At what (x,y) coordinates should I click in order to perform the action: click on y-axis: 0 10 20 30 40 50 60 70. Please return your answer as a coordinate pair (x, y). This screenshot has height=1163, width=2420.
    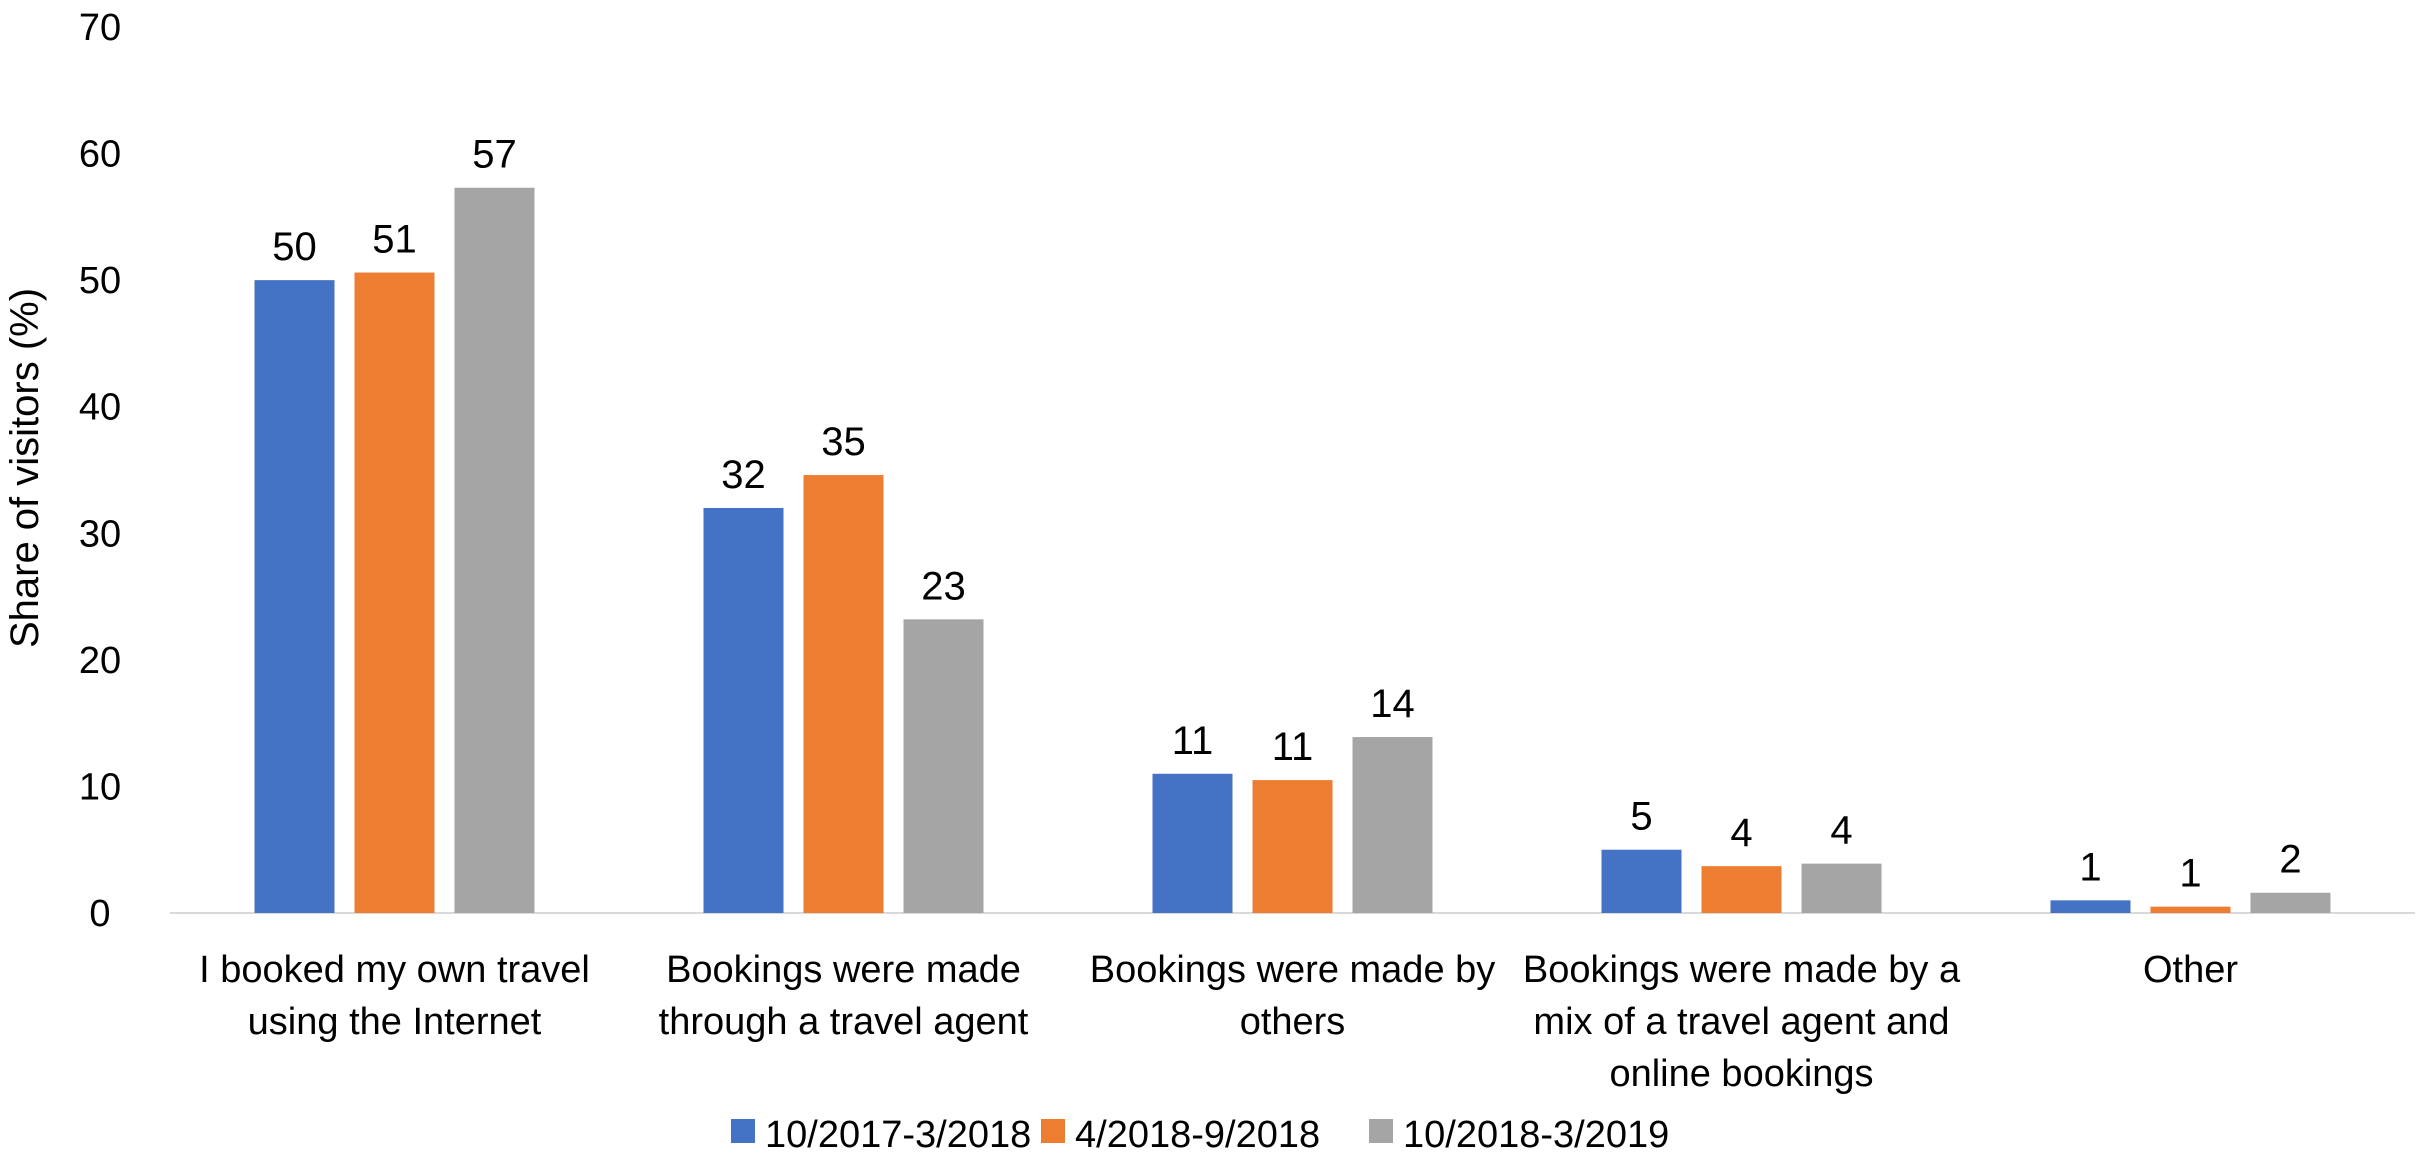
    Looking at the image, I should click on (100, 471).